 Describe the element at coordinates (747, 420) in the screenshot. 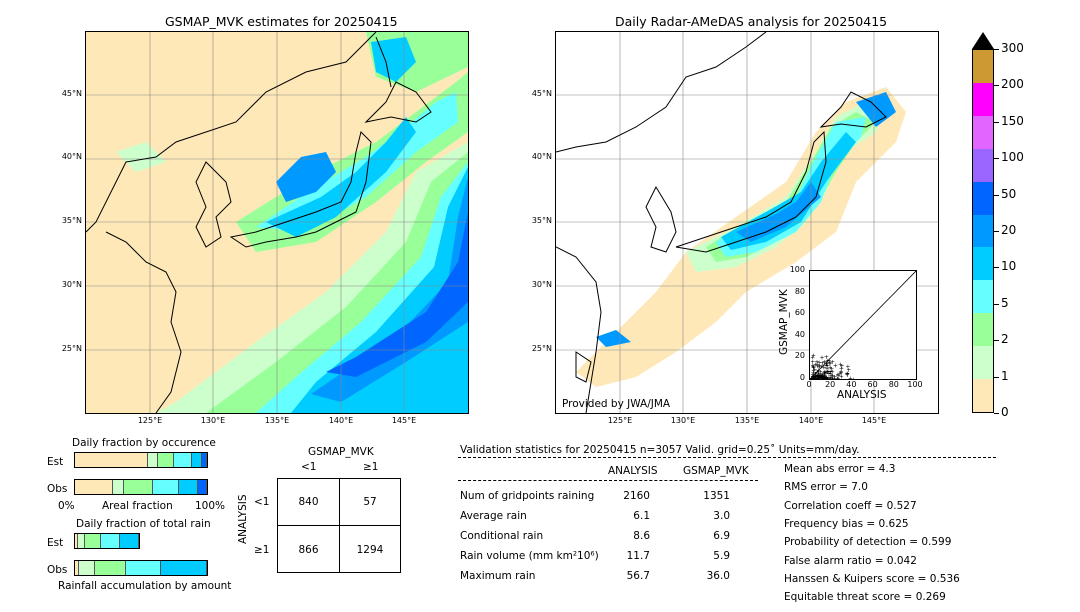

I see `lon-label-1-2: 135°E` at that location.